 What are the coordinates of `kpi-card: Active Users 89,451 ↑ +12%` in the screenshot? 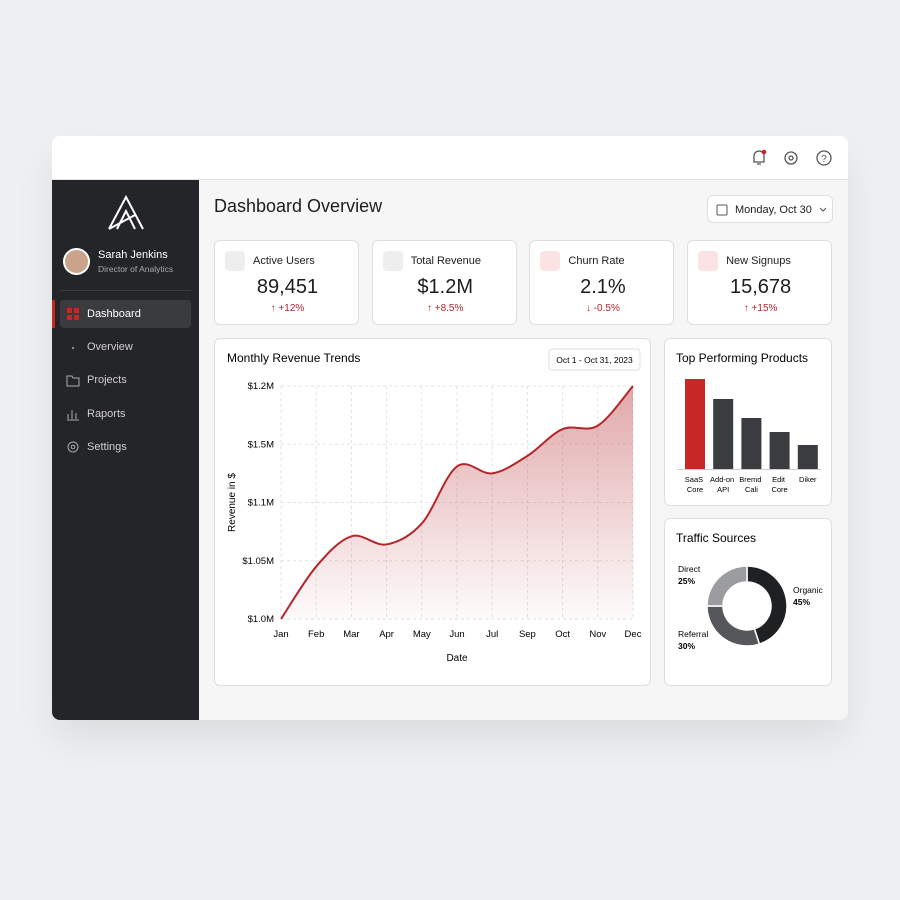 It's located at (286, 282).